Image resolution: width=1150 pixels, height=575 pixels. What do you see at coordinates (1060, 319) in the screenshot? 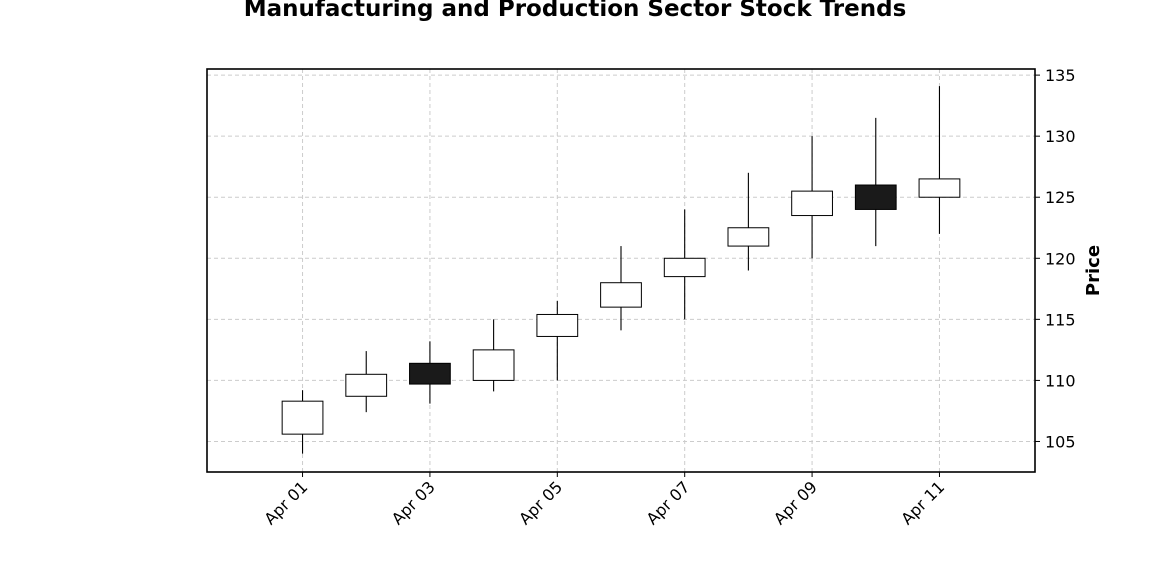
I see `y-tick-label: 115` at bounding box center [1060, 319].